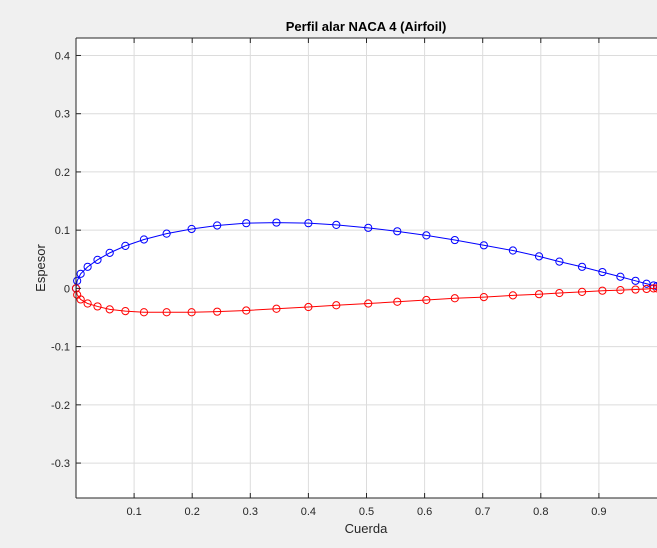  Describe the element at coordinates (62, 56) in the screenshot. I see `y-tick-label: 0.4` at that location.